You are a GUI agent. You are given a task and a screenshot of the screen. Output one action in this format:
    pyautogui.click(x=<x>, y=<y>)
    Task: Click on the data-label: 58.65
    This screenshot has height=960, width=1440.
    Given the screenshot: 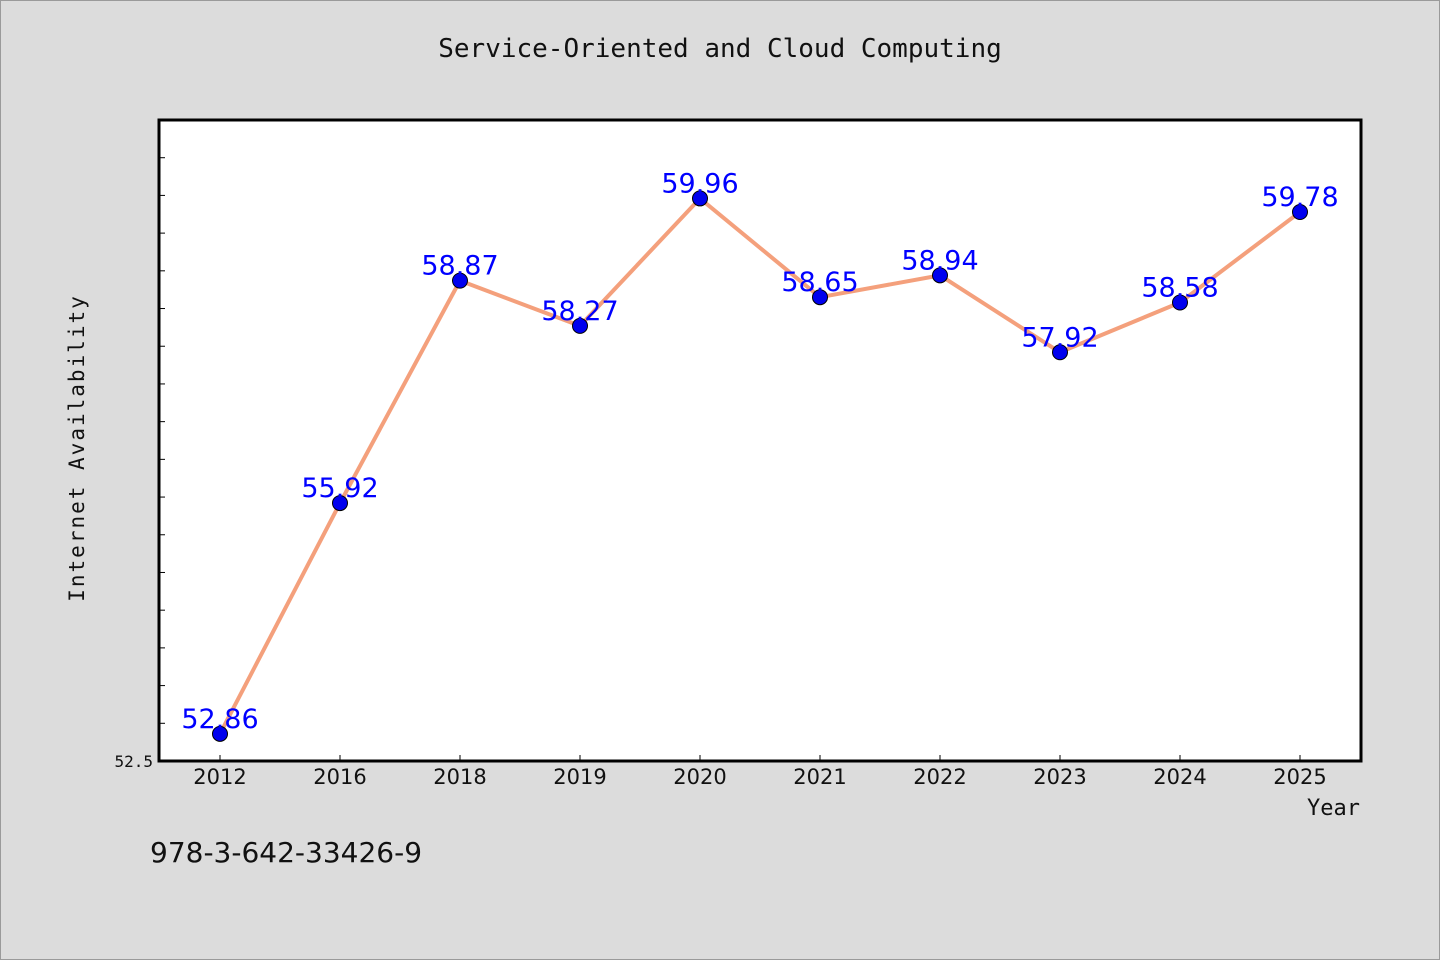 What is the action you would take?
    pyautogui.click(x=819, y=282)
    